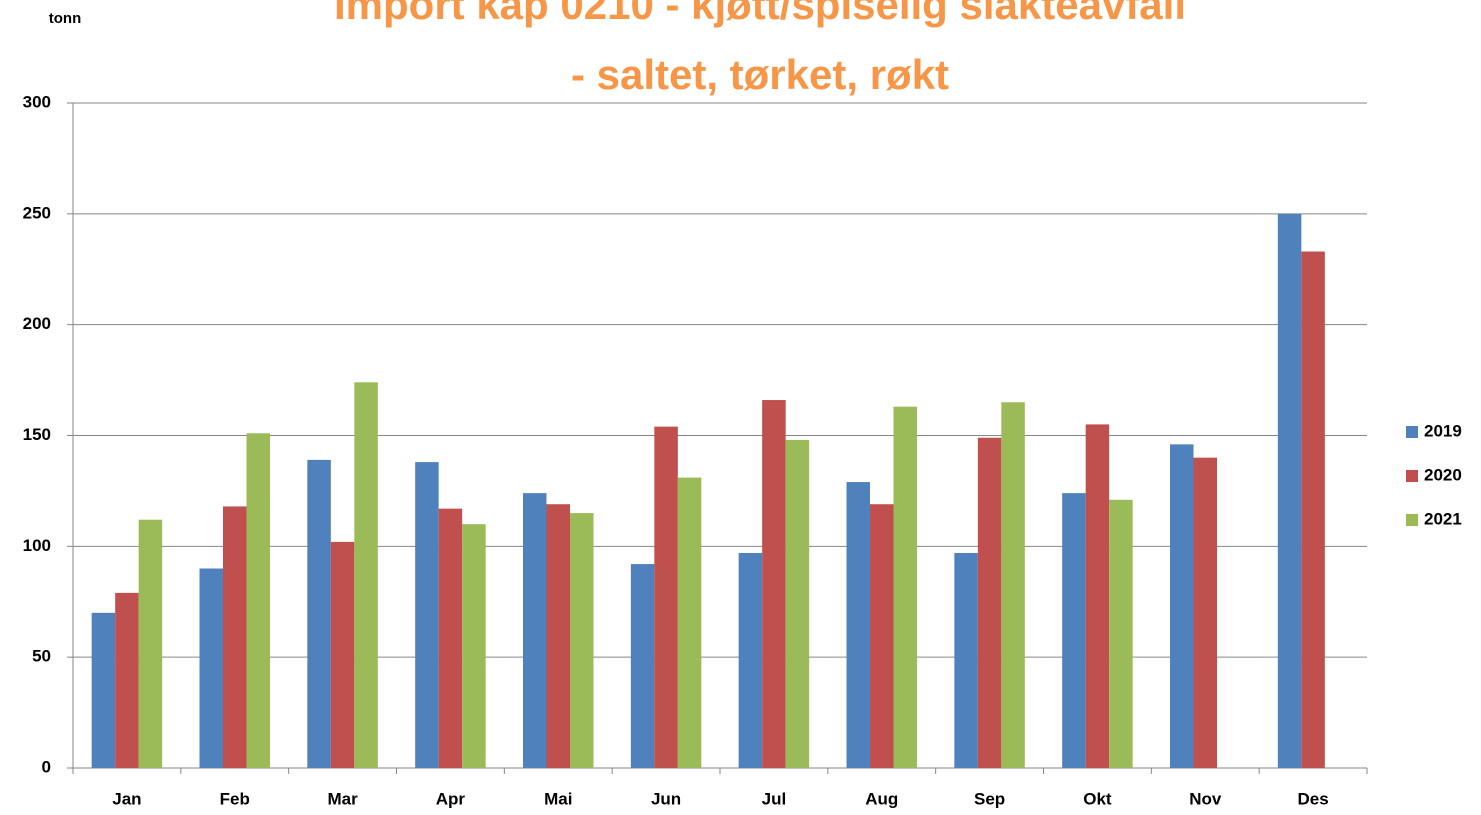 The height and width of the screenshot is (815, 1481). What do you see at coordinates (774, 798) in the screenshot?
I see `x-tick-label: Jul` at bounding box center [774, 798].